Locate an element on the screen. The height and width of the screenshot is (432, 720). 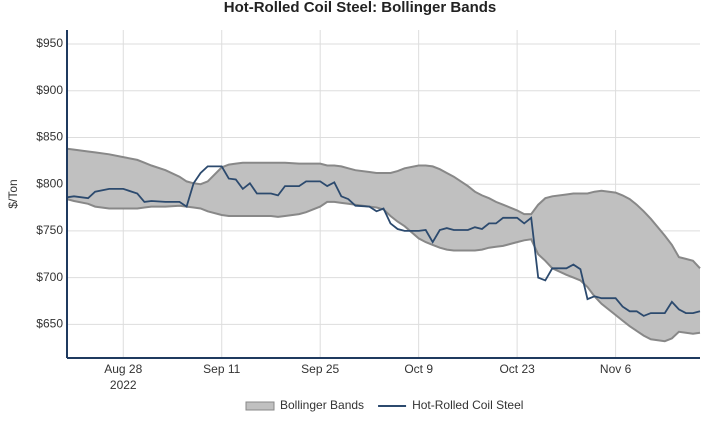
y-tick-label: $900 is located at coordinates (49, 90).